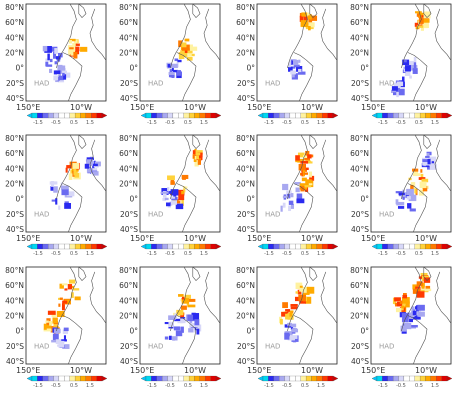 The width and height of the screenshot is (456, 400). I want to click on map-frame, so click(411, 52).